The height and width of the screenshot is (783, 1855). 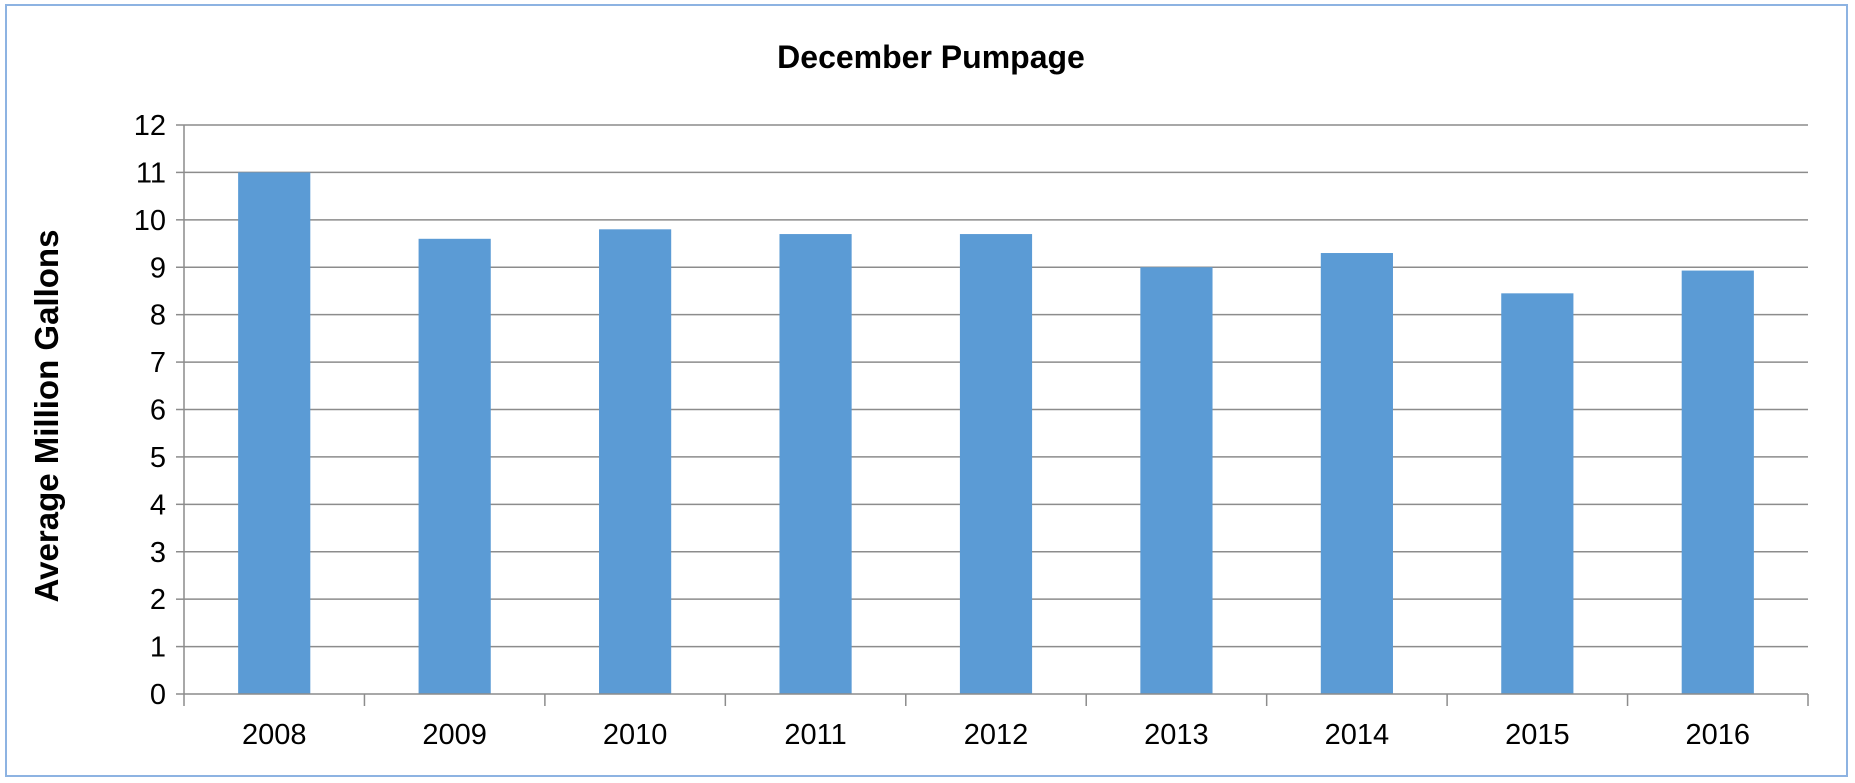 What do you see at coordinates (158, 505) in the screenshot?
I see `y-tick-label: 4` at bounding box center [158, 505].